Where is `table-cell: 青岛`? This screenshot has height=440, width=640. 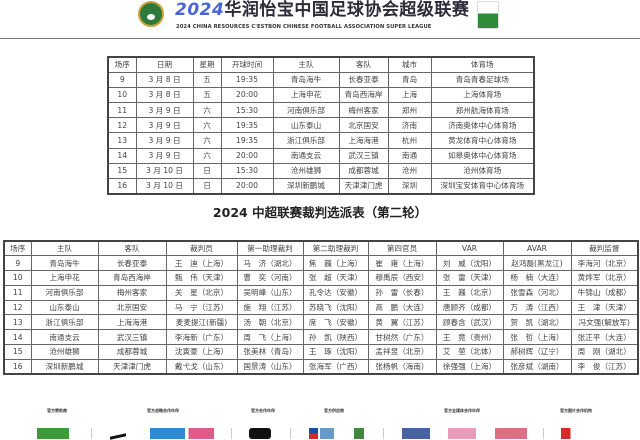 table-cell: 青岛 is located at coordinates (409, 79).